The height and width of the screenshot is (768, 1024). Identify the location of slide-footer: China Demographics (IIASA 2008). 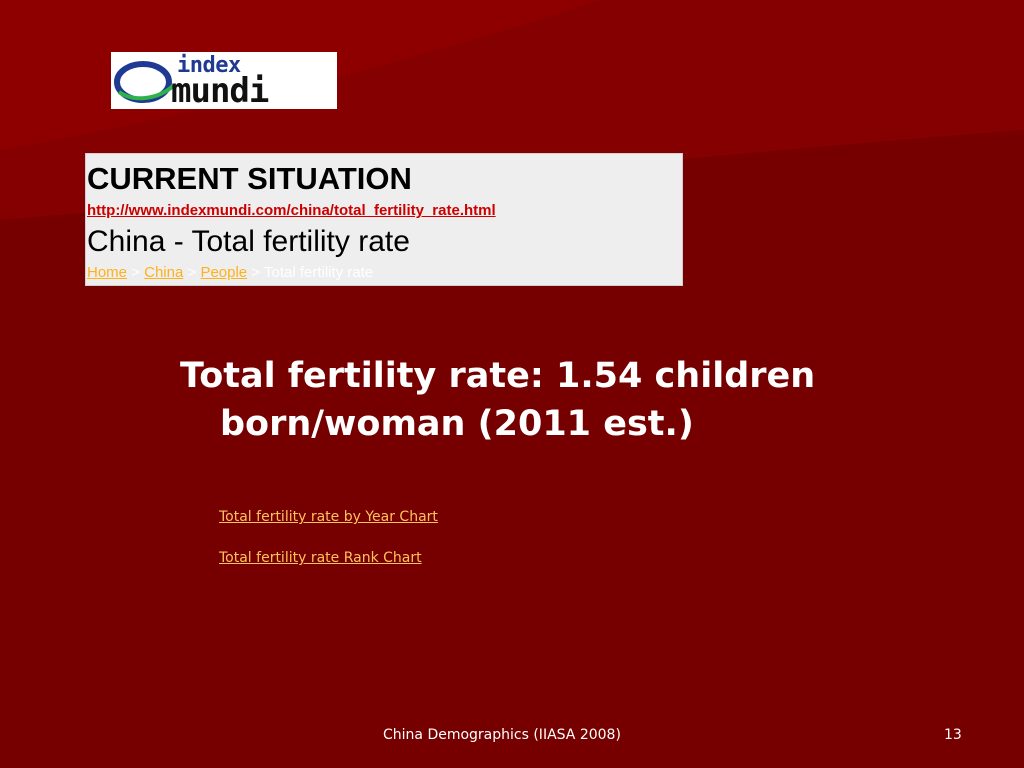
(502, 735).